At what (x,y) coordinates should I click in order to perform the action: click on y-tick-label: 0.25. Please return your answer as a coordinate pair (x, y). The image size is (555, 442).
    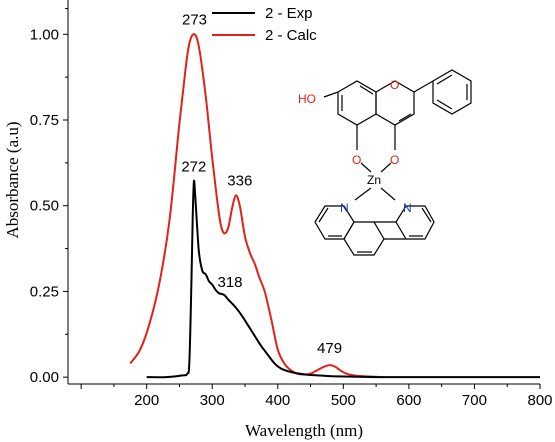
    Looking at the image, I should click on (44, 291).